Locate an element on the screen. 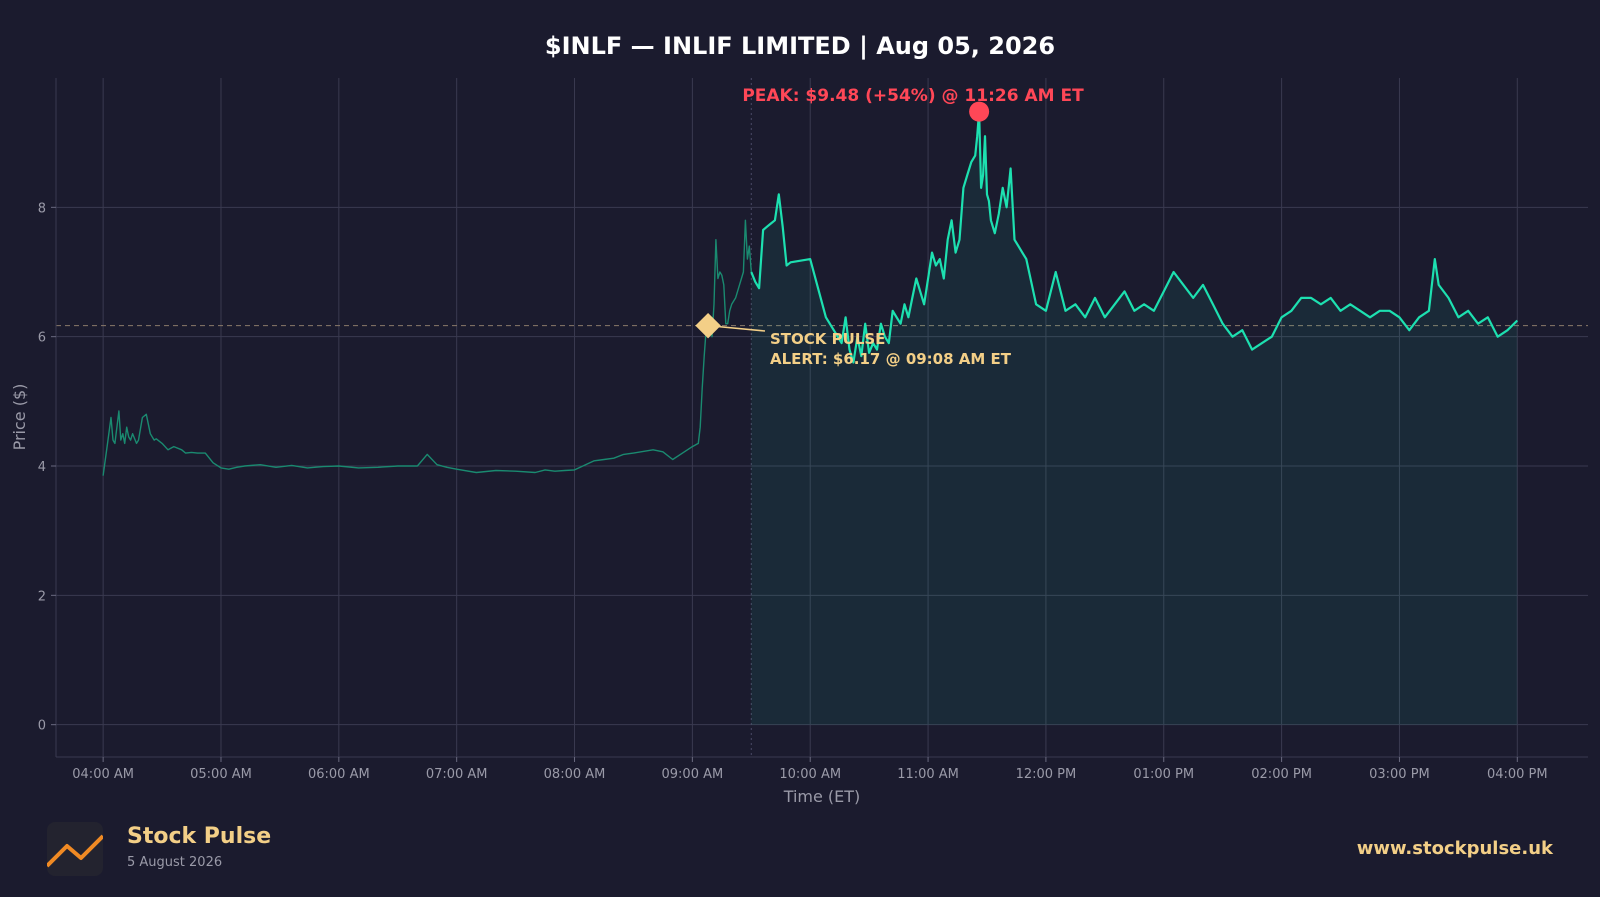 The image size is (1600, 897). x-tick-label: 11:00 AM is located at coordinates (928, 774).